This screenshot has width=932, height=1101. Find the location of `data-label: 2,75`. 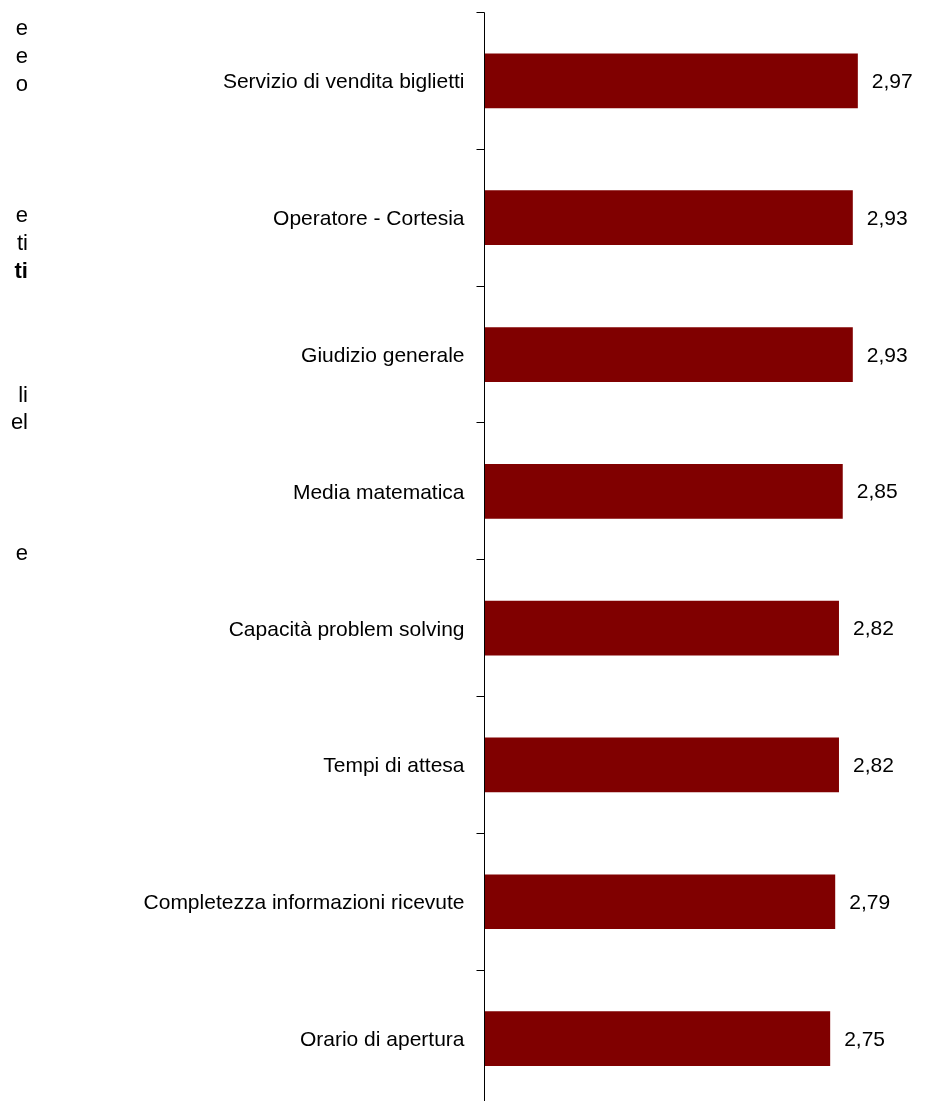

data-label: 2,75 is located at coordinates (865, 1038).